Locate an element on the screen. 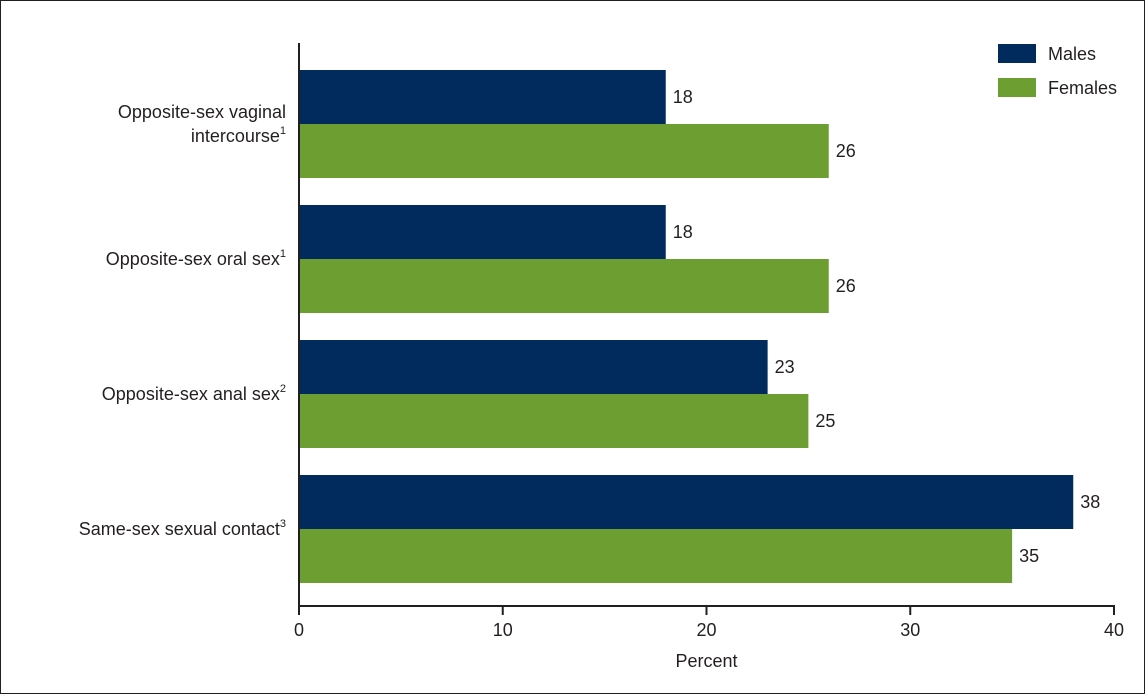 This screenshot has width=1145, height=694. legend-swatch-females is located at coordinates (1017, 87).